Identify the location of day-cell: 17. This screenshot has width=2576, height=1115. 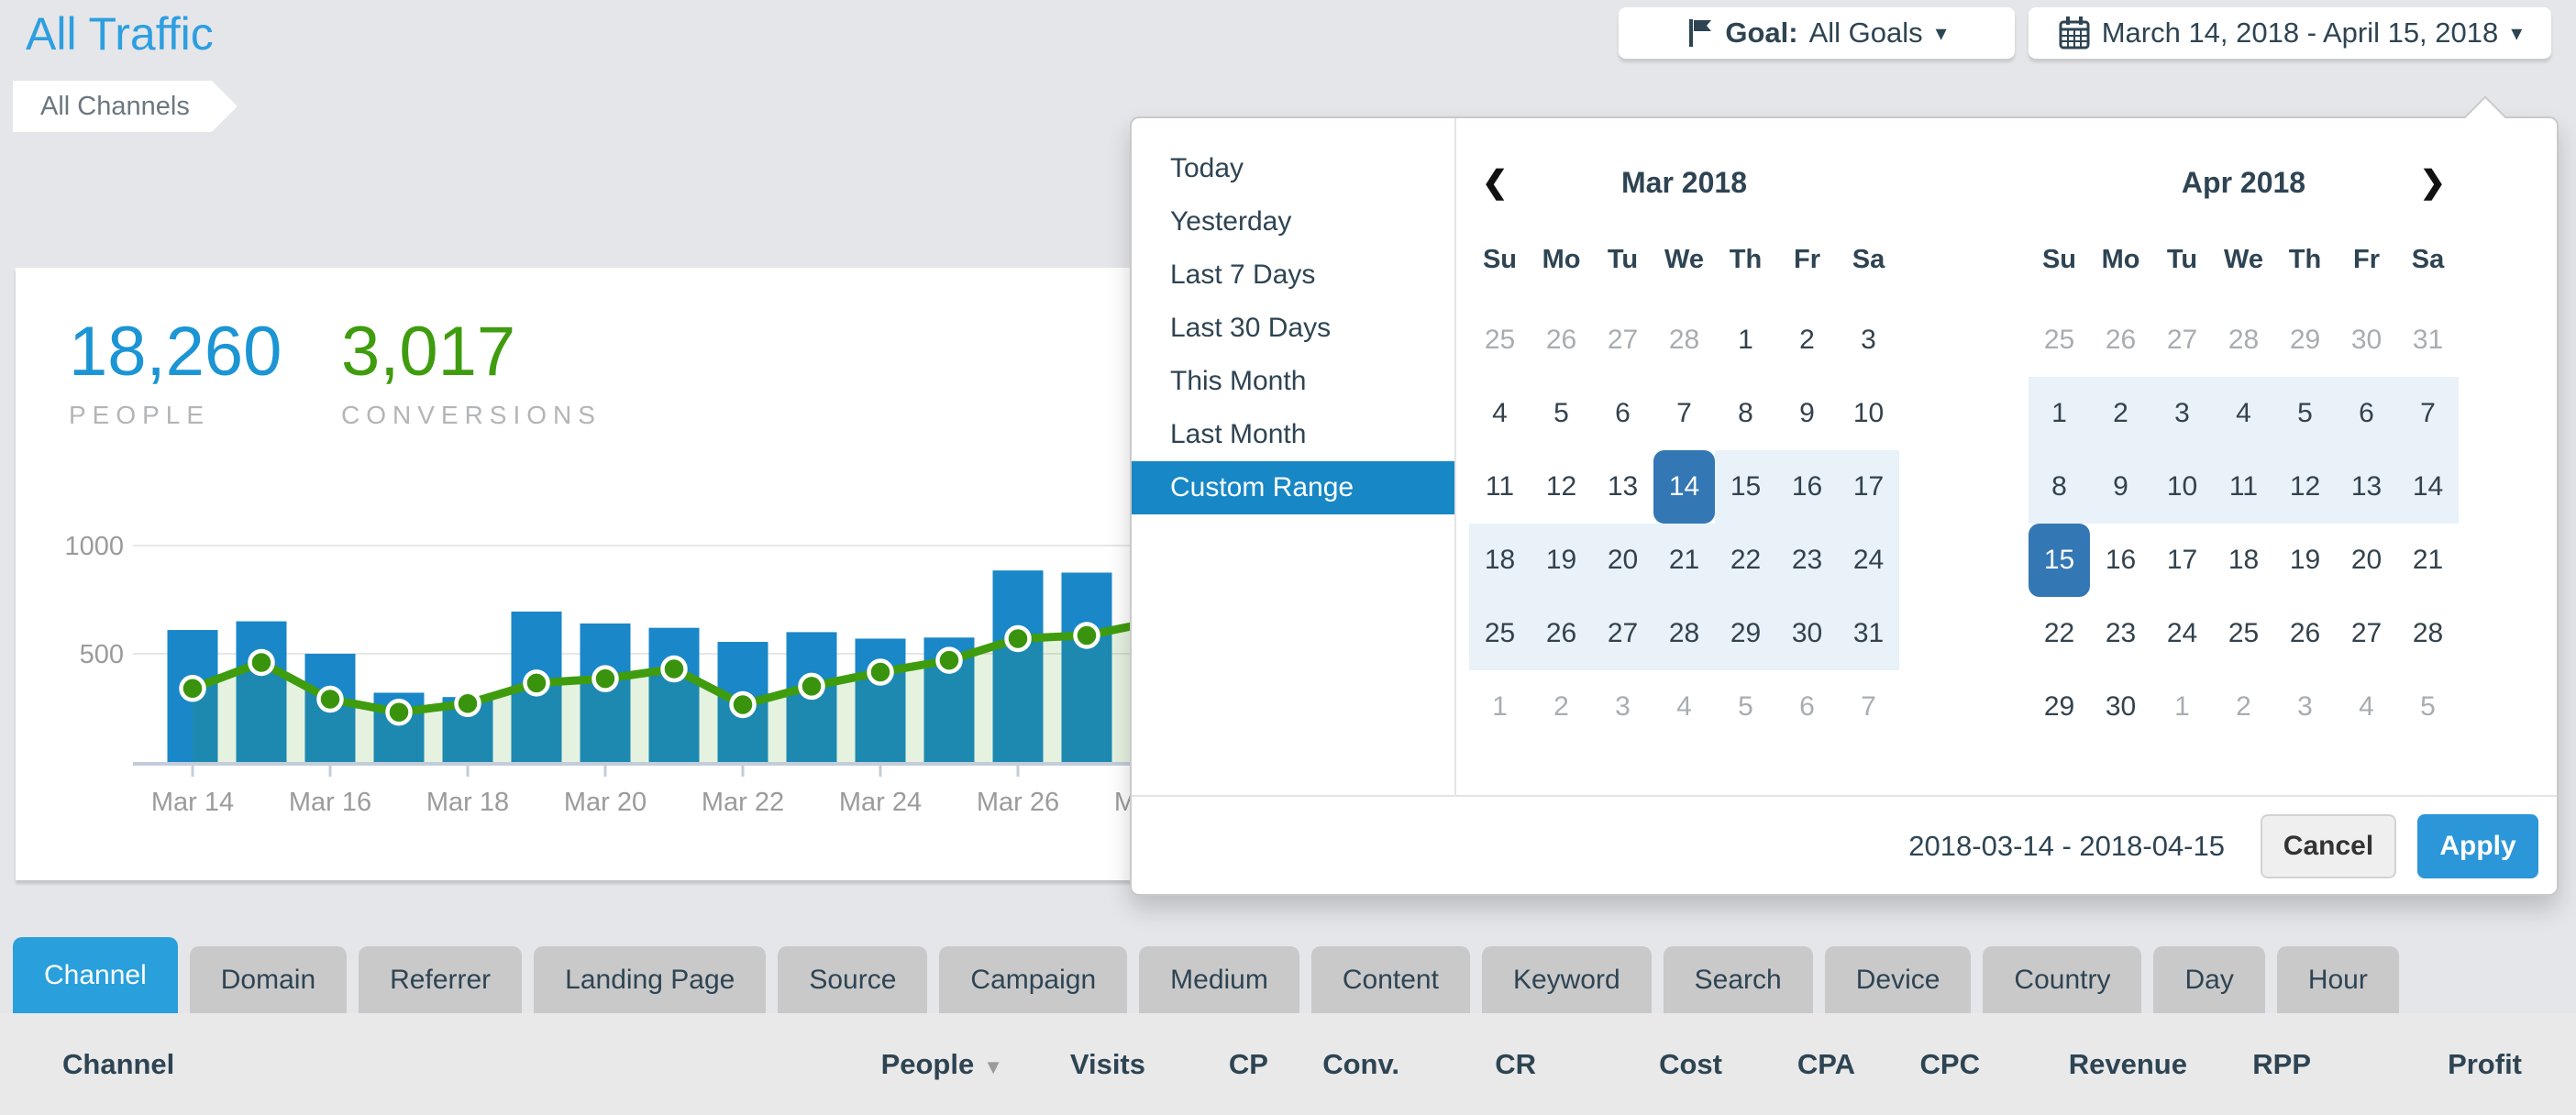
(2182, 560).